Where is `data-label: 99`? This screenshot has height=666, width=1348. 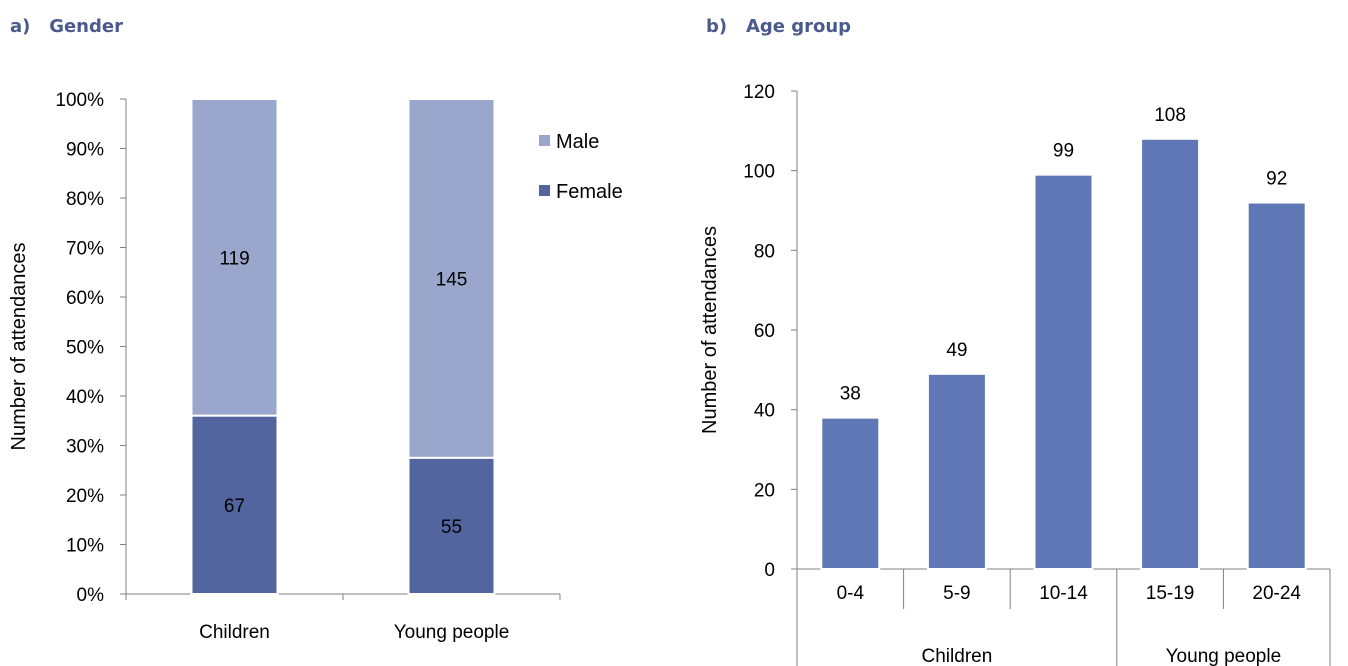
data-label: 99 is located at coordinates (1063, 151).